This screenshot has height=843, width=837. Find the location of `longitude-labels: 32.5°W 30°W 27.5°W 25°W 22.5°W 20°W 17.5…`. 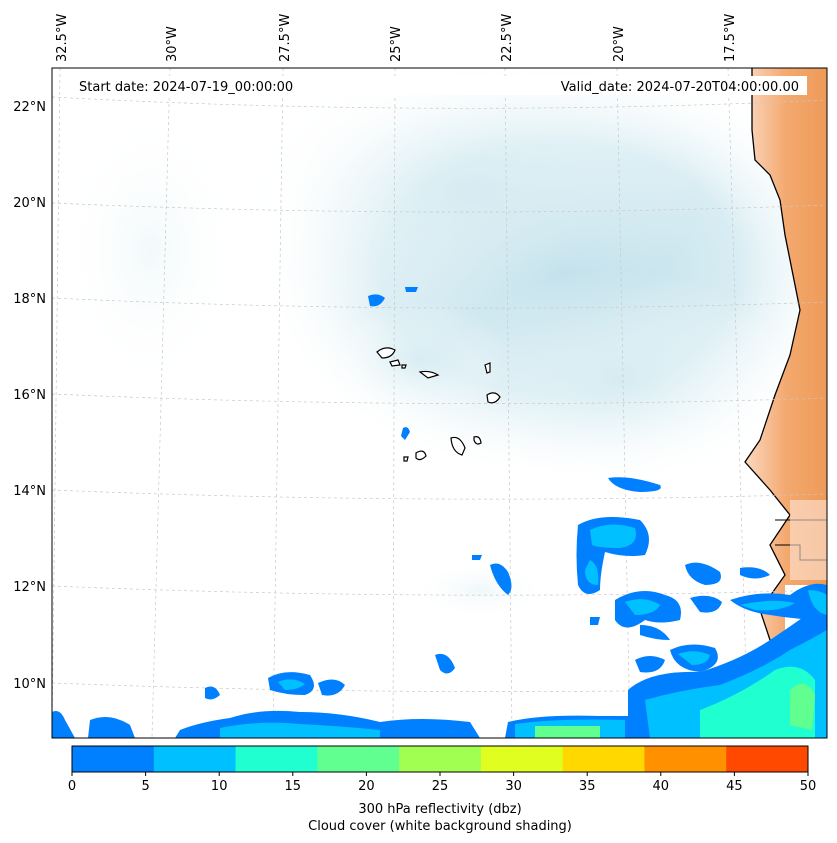

longitude-labels: 32.5°W 30°W 27.5°W 25°W 22.5°W 20°W 17.5… is located at coordinates (396, 38).